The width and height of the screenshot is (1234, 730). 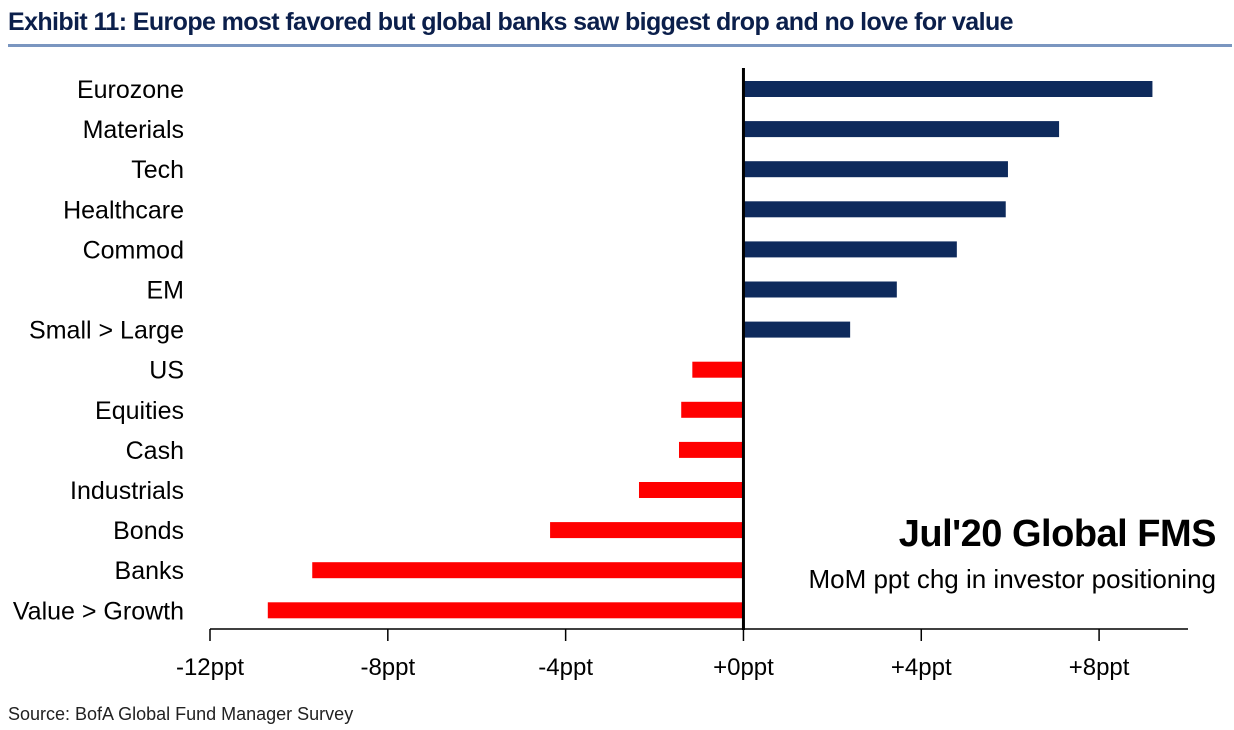 What do you see at coordinates (565, 667) in the screenshot?
I see `x-tick-label: -4ppt` at bounding box center [565, 667].